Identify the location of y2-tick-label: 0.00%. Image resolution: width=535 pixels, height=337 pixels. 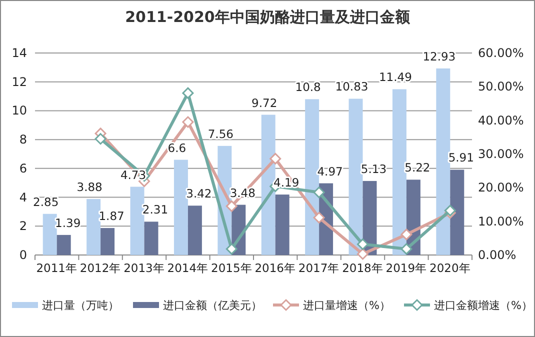
(497, 255).